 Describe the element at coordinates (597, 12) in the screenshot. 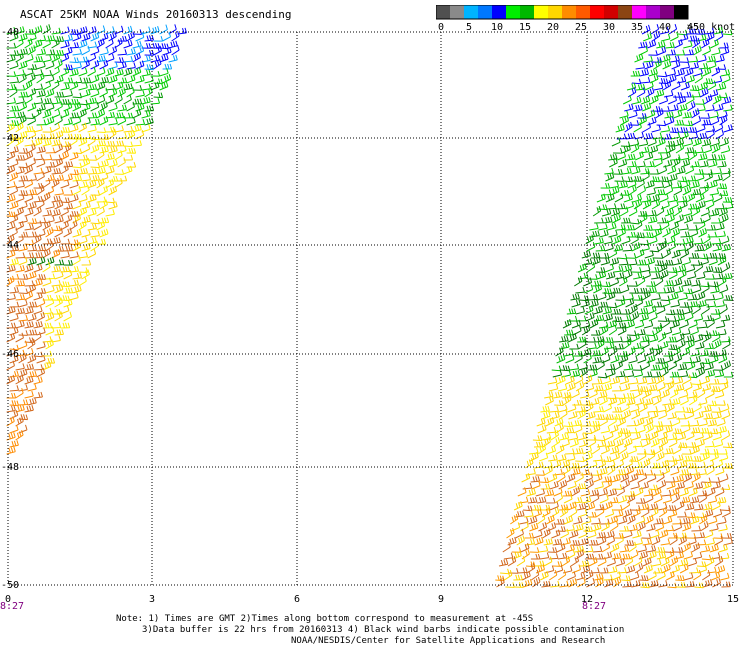

I see `color-scale-box` at that location.